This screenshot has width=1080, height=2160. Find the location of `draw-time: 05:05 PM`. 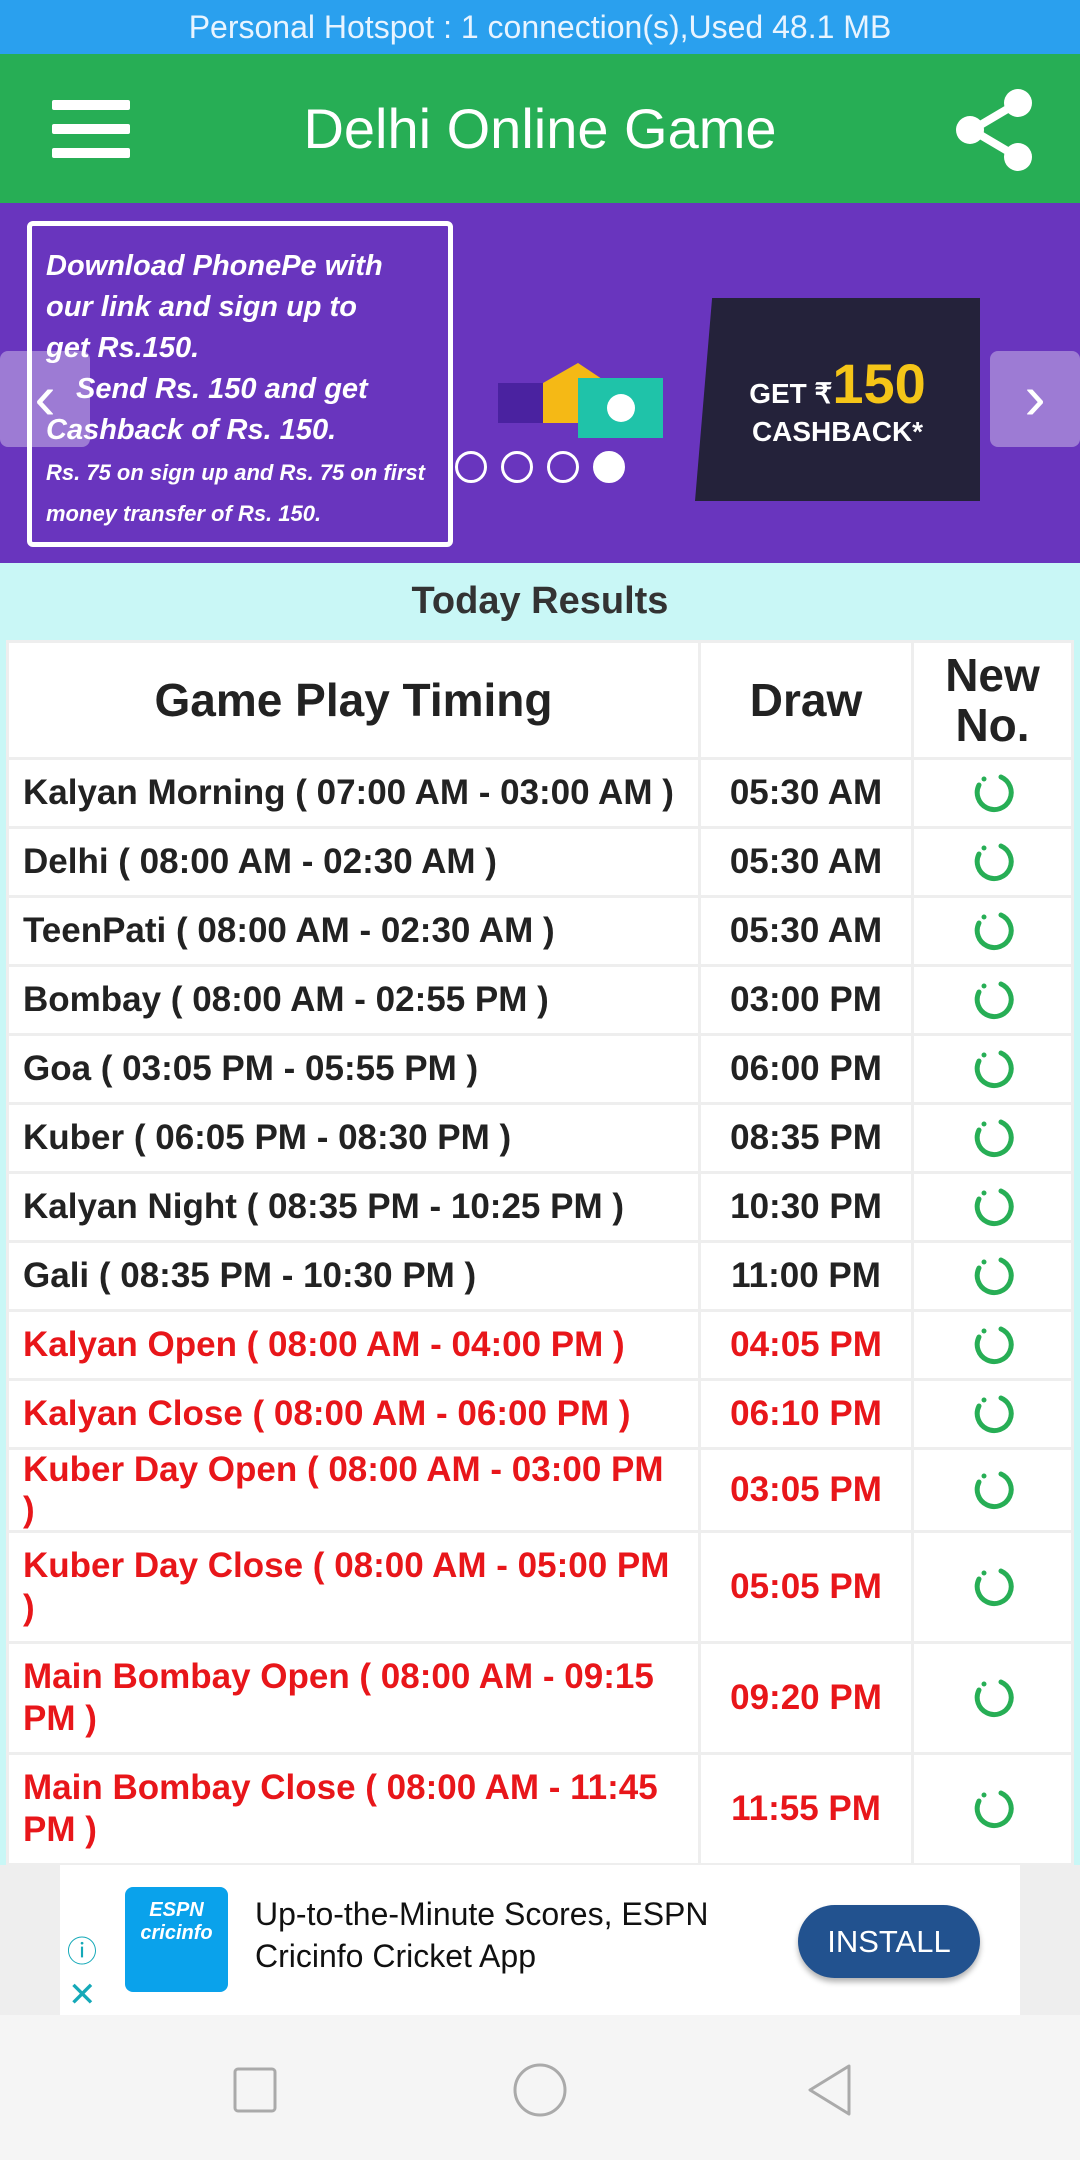

draw-time: 05:05 PM is located at coordinates (806, 1587).